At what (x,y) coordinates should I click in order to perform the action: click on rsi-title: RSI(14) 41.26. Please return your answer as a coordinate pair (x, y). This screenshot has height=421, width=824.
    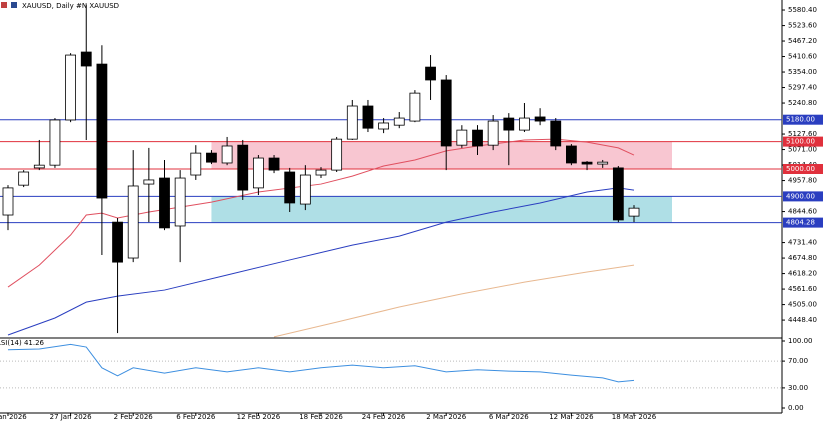
    Looking at the image, I should click on (22, 343).